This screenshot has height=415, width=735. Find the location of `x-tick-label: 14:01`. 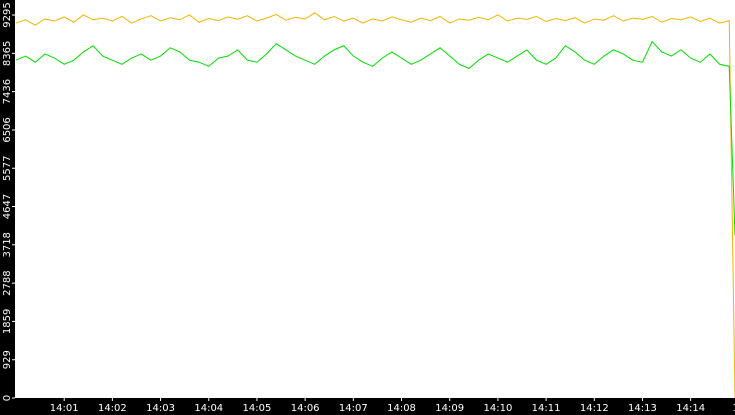

x-tick-label: 14:01 is located at coordinates (64, 408).